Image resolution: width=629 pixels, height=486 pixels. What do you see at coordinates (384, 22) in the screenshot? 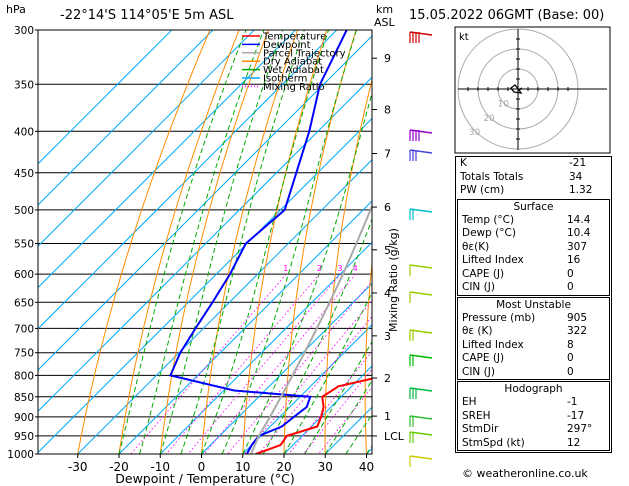
I see `asl-axis-label: ASL` at bounding box center [384, 22].